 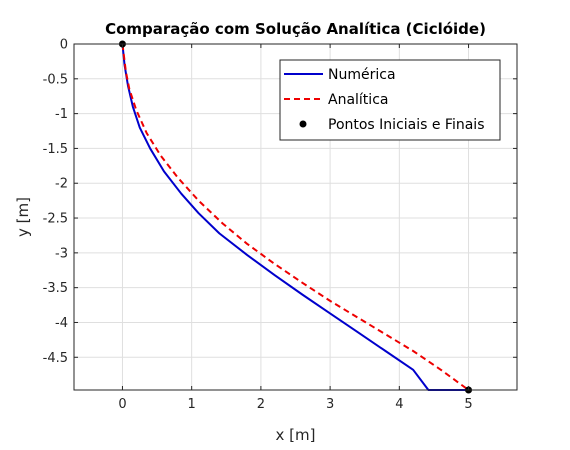 I want to click on y-tick-label: -2, so click(x=61, y=184).